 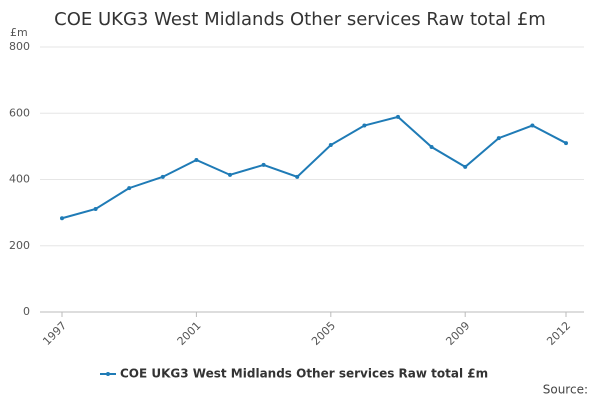 I want to click on y-tick-label: 800, so click(x=19, y=46).